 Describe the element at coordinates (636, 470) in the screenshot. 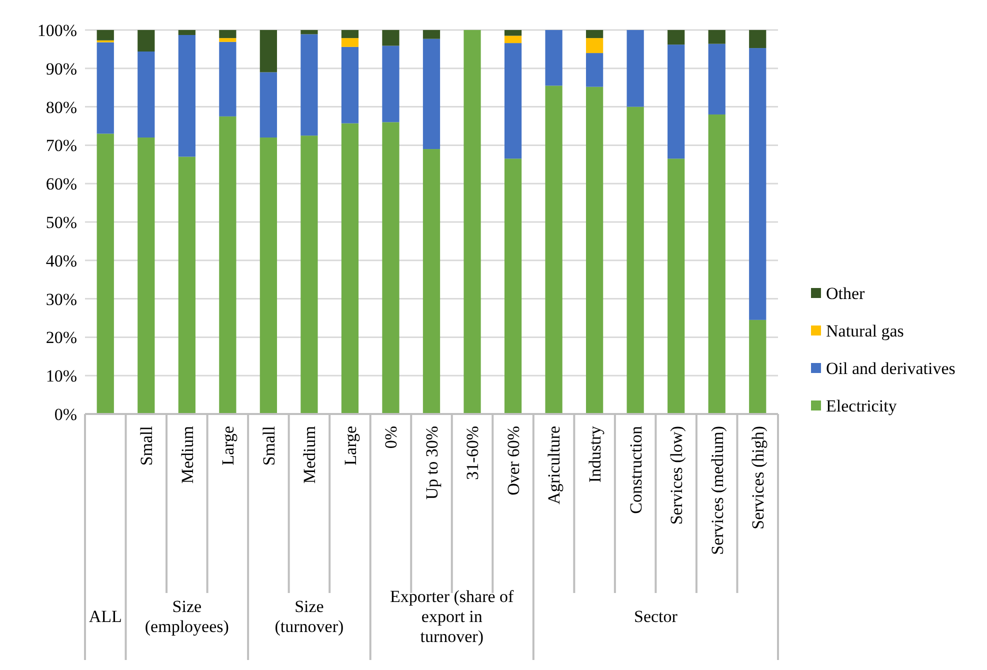

I see `x-tick-label: Construction` at that location.